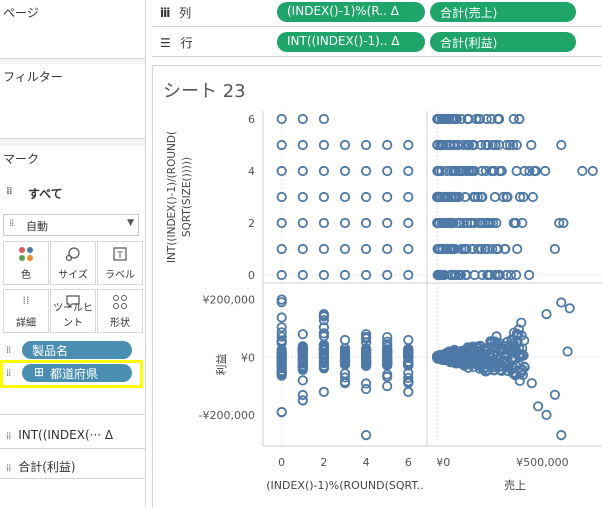 This screenshot has width=602, height=508. Describe the element at coordinates (8, 436) in the screenshot. I see `measure-icon: ⁞⁞` at that location.